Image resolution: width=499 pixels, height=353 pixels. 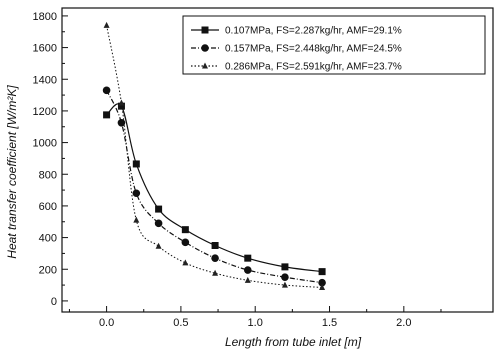 I want to click on legend-entry: 0.107MPa, FS=2.287kg/hr, AMF=29.1%, so click(x=296, y=31).